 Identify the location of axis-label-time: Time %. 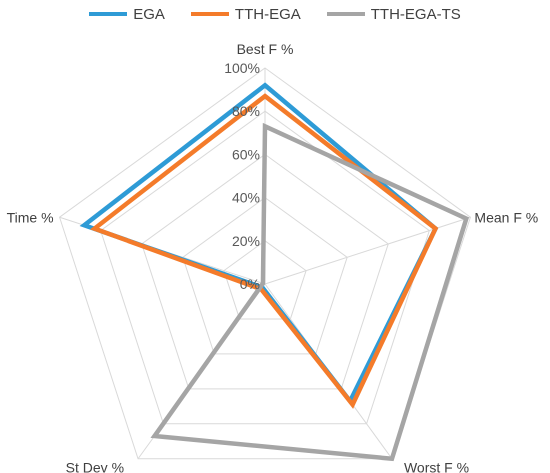
(30, 217).